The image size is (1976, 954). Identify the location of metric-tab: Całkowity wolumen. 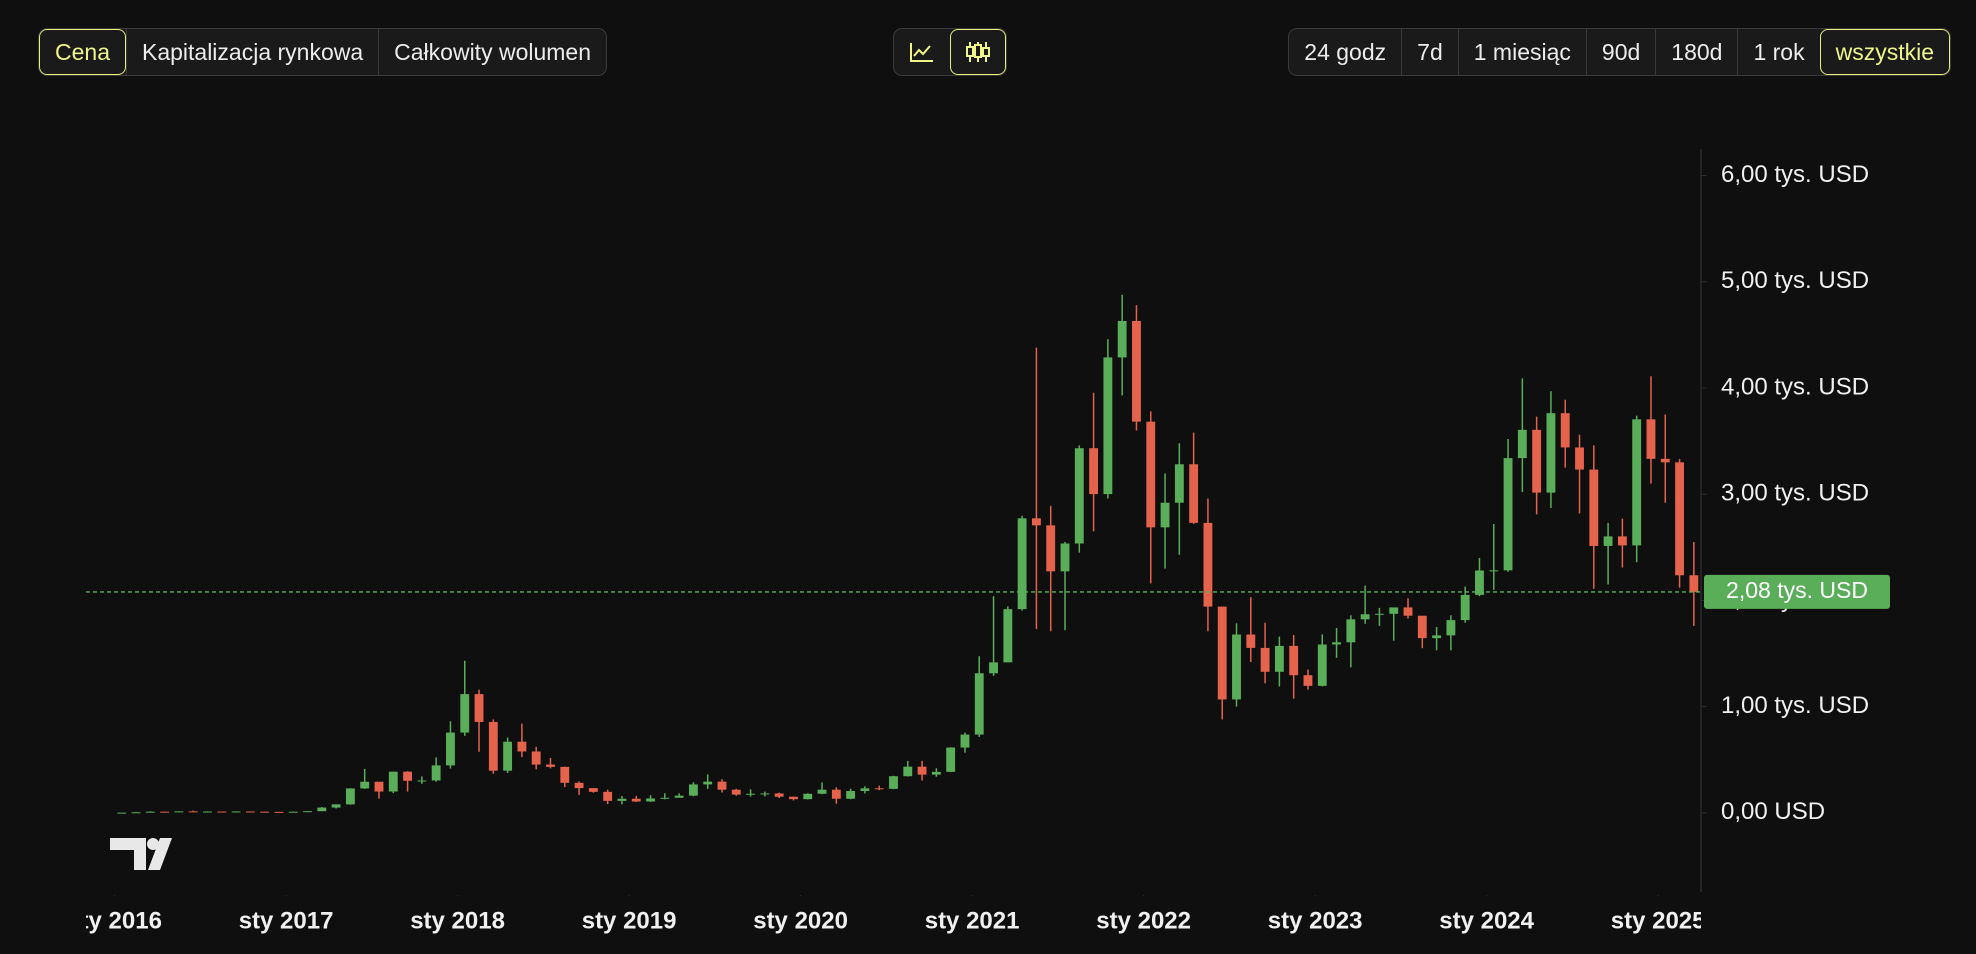
(492, 52).